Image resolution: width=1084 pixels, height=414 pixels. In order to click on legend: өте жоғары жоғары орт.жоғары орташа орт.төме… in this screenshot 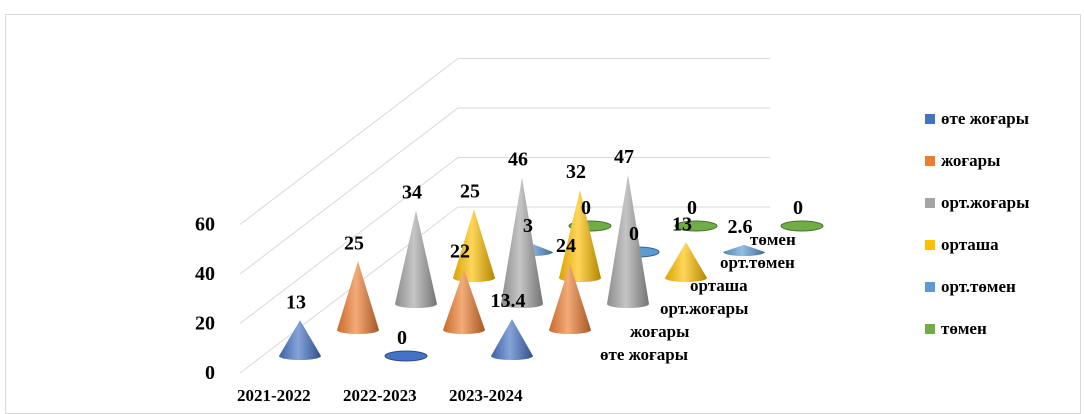, I will do `click(1002, 224)`.